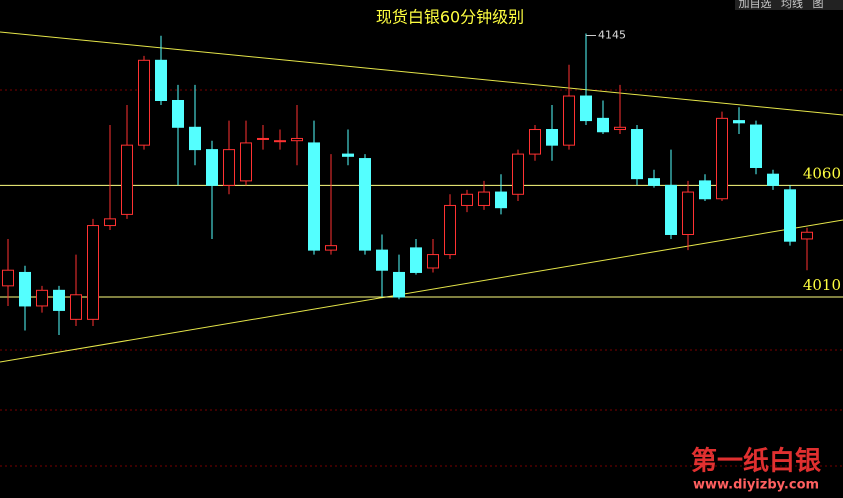 The width and height of the screenshot is (843, 498). What do you see at coordinates (756, 461) in the screenshot?
I see `watermark-title: 第一纸白银` at bounding box center [756, 461].